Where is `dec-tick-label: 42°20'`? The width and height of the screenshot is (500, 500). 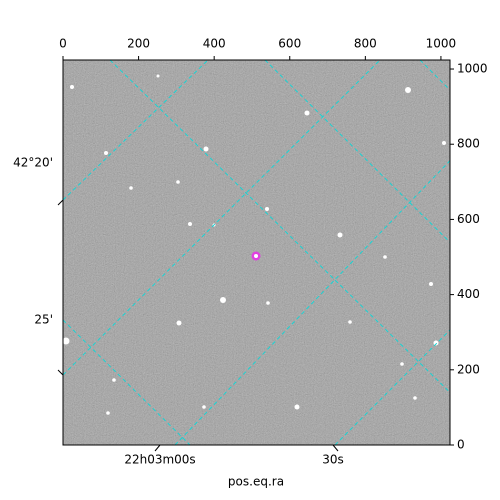
dec-tick-label: 42°20' is located at coordinates (33, 163).